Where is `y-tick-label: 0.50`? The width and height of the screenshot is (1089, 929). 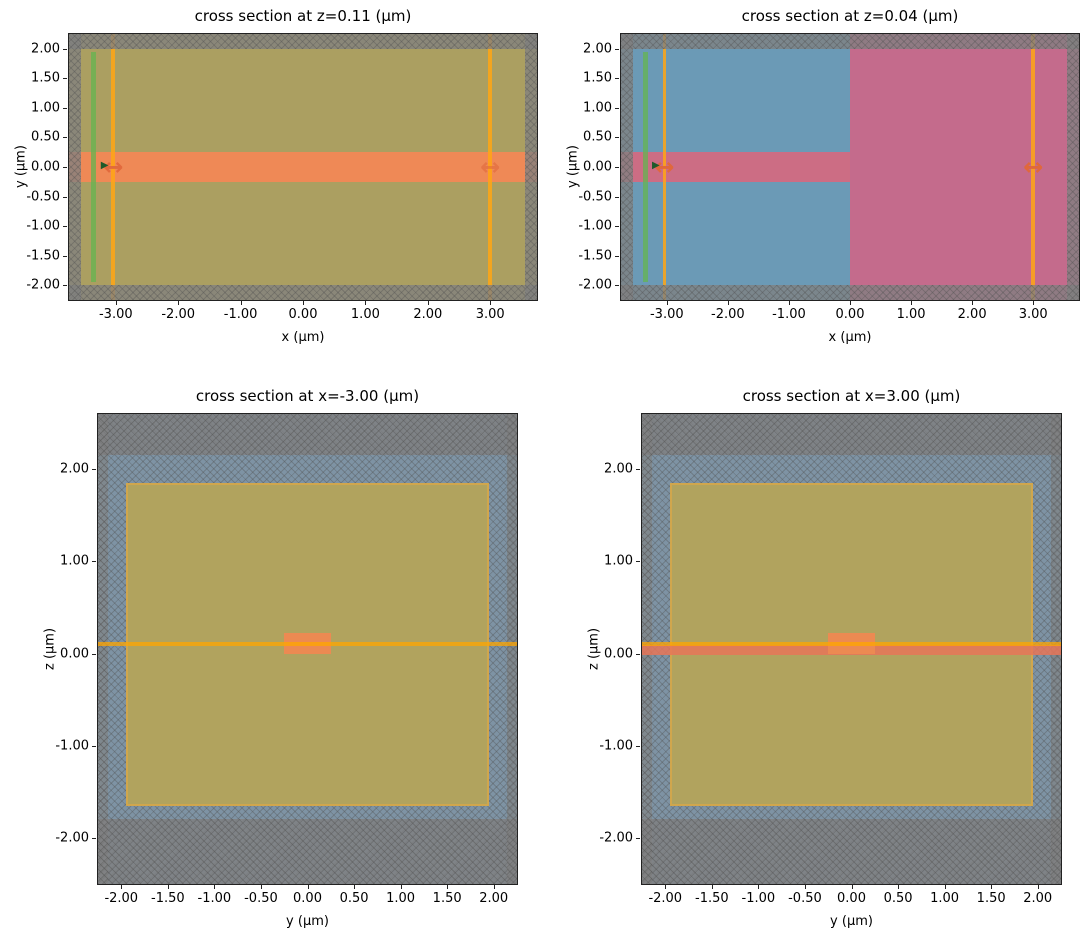 y-tick-label: 0.50 is located at coordinates (597, 137).